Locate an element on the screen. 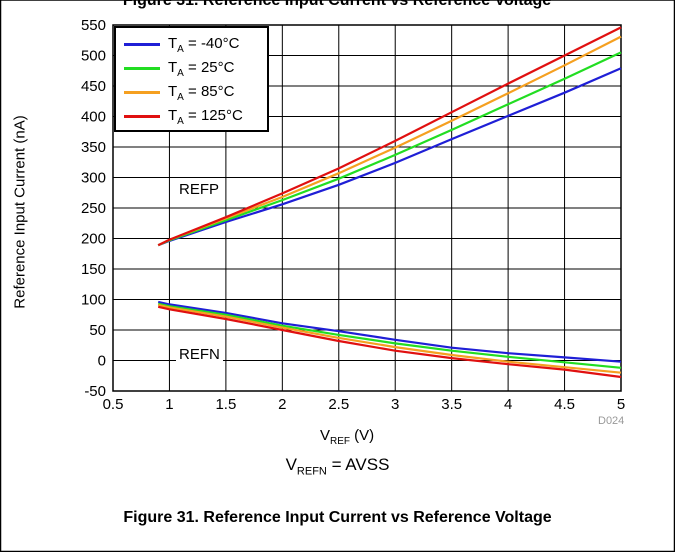  legend-entry: TA = 85°C is located at coordinates (194, 93).